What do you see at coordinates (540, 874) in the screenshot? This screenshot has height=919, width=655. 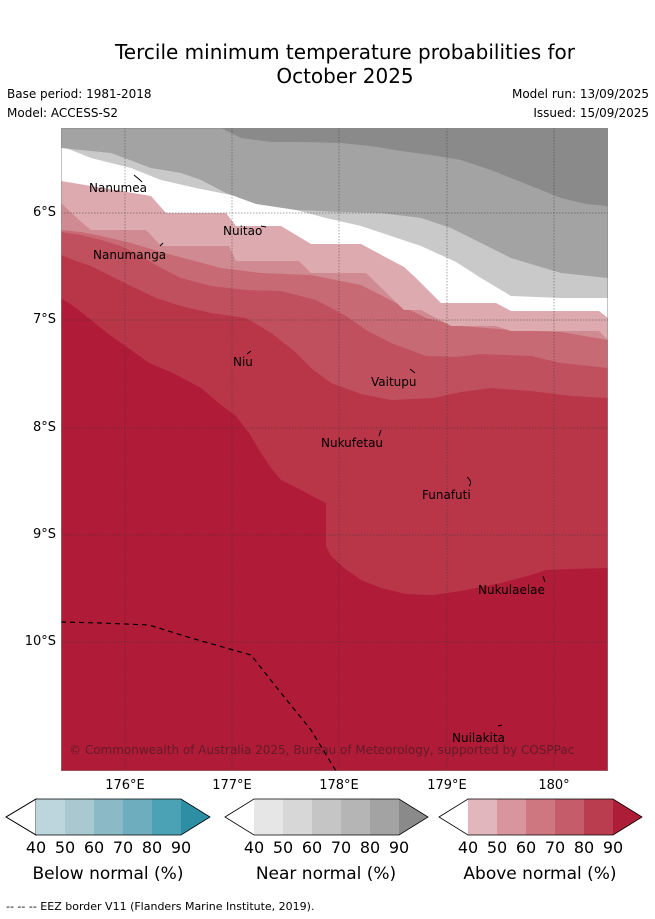 I see `colorbar-title-above: Above normal (%)` at bounding box center [540, 874].